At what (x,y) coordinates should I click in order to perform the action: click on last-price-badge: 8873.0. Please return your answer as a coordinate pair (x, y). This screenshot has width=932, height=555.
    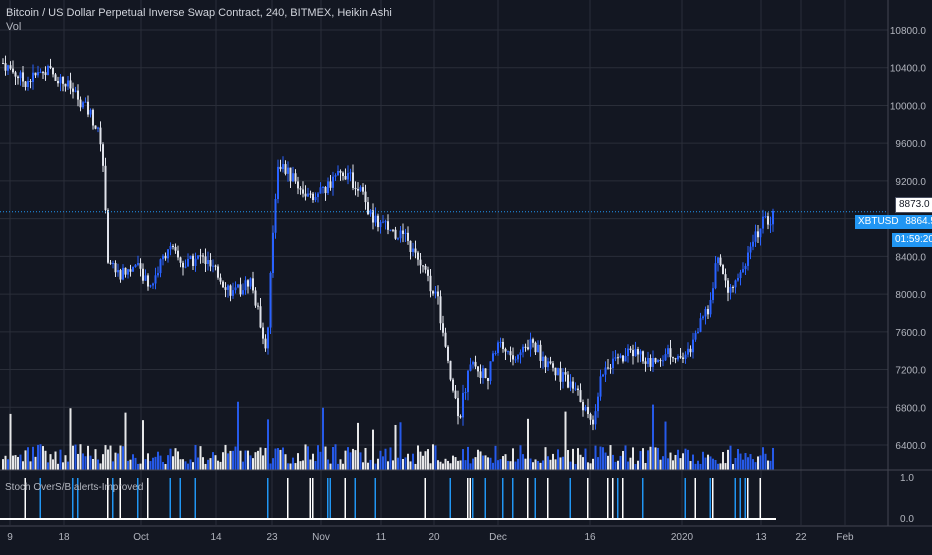
    Looking at the image, I should click on (913, 205).